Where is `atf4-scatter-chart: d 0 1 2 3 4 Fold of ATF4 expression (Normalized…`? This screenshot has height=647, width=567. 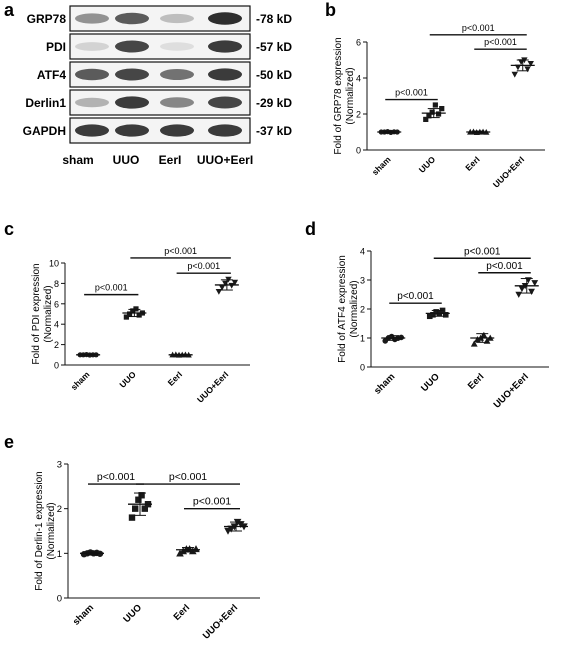 atf4-scatter-chart: d 0 1 2 3 4 Fold of ATF4 expression (Normalized… is located at coordinates (427, 315).